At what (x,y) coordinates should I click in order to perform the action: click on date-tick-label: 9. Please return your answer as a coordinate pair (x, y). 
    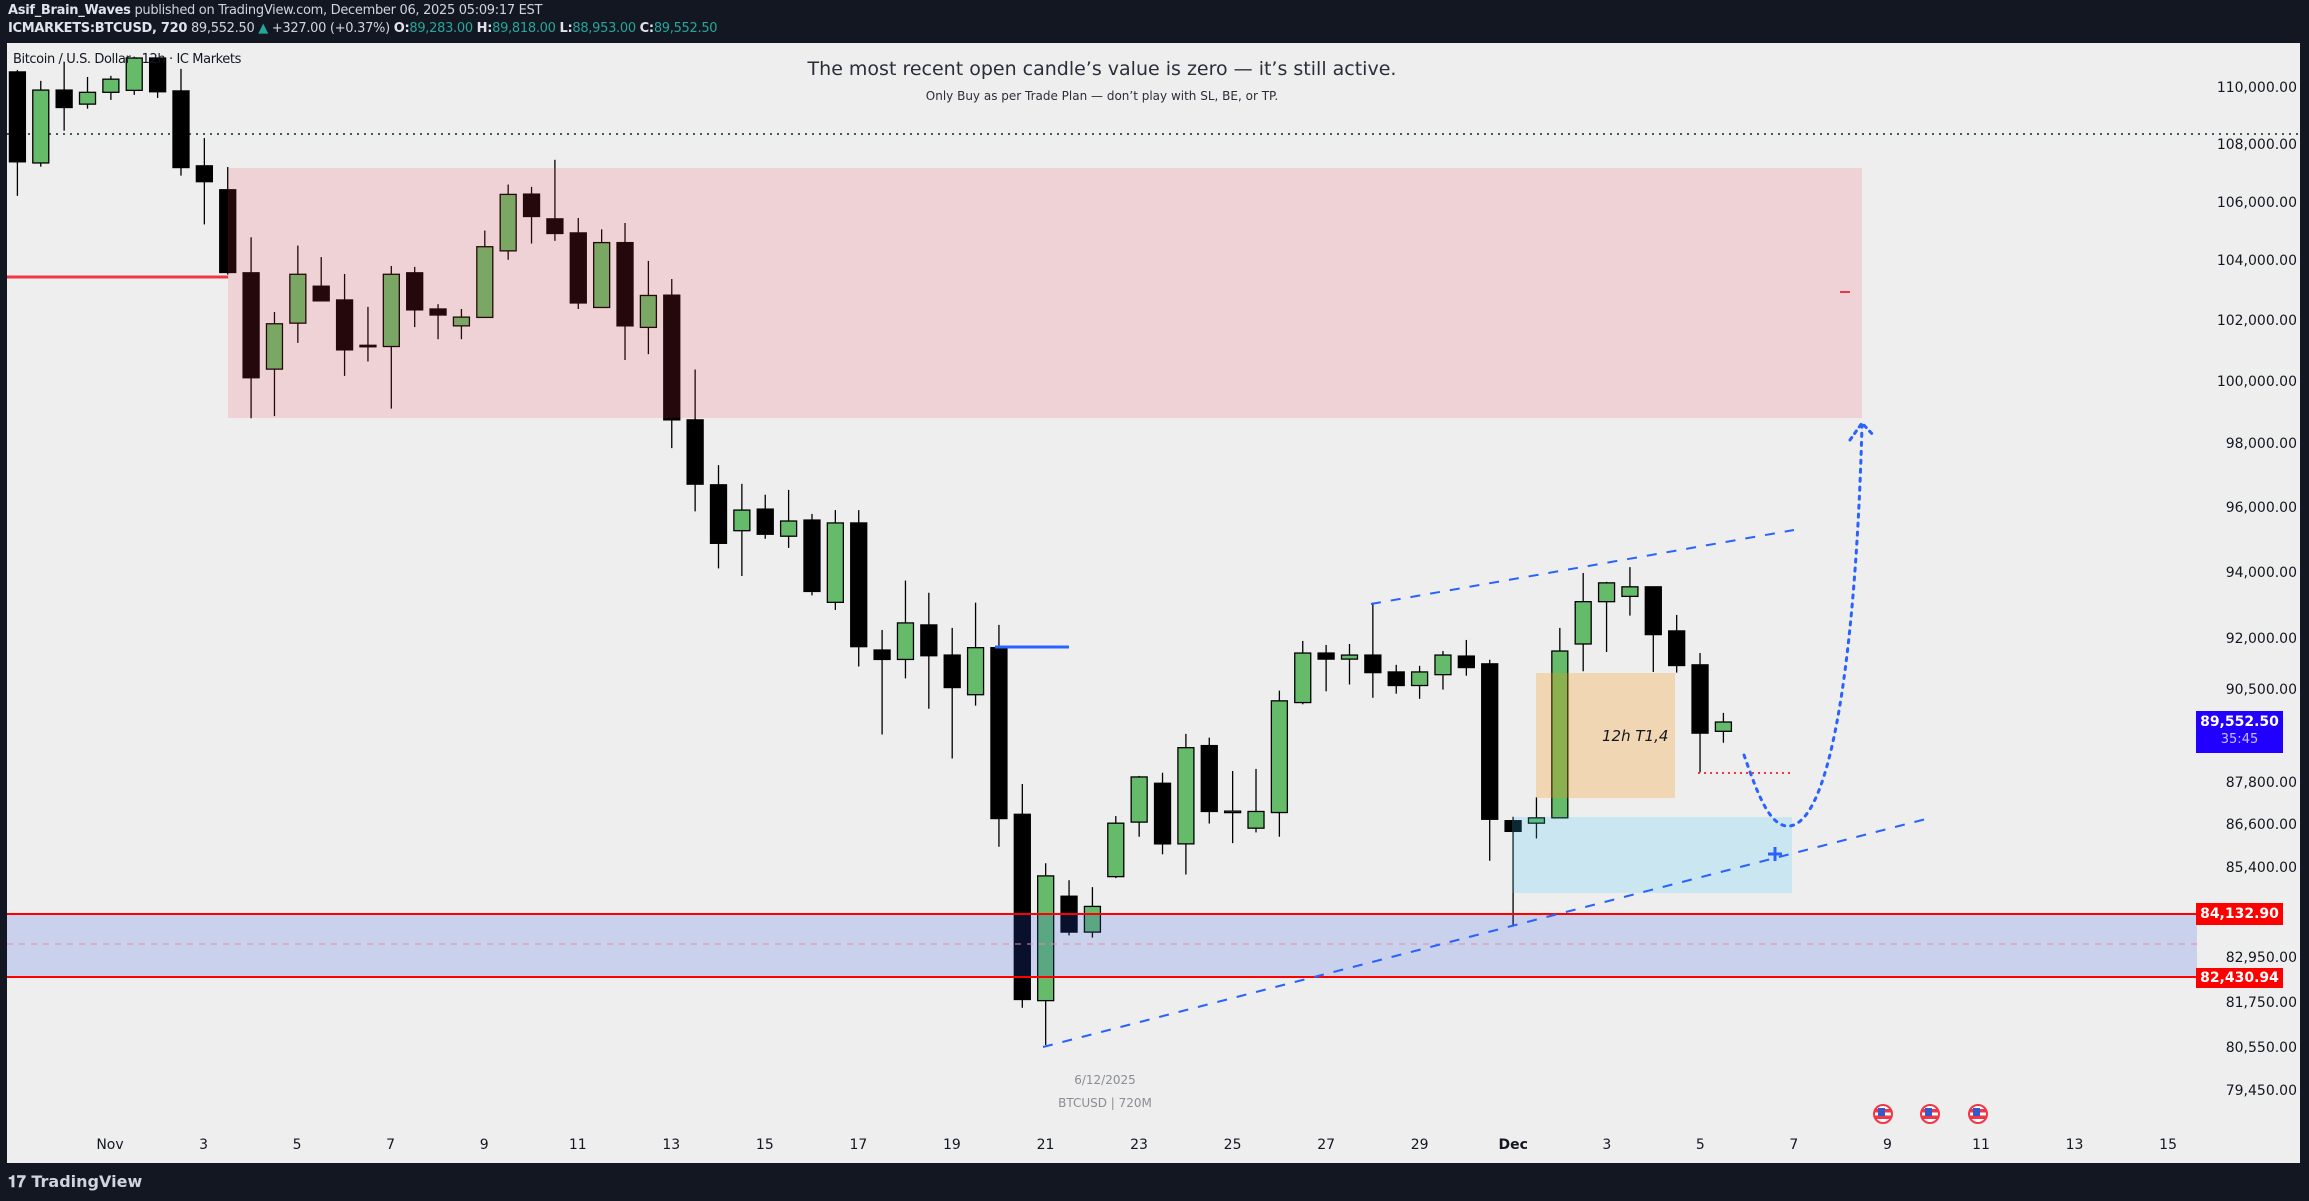
    Looking at the image, I should click on (484, 1145).